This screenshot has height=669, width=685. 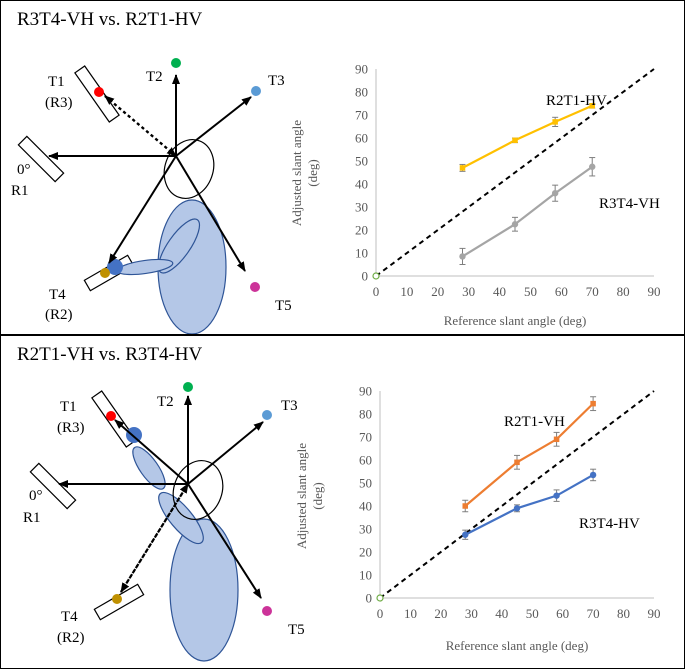 I want to click on y-tick-label: 40, so click(x=361, y=184).